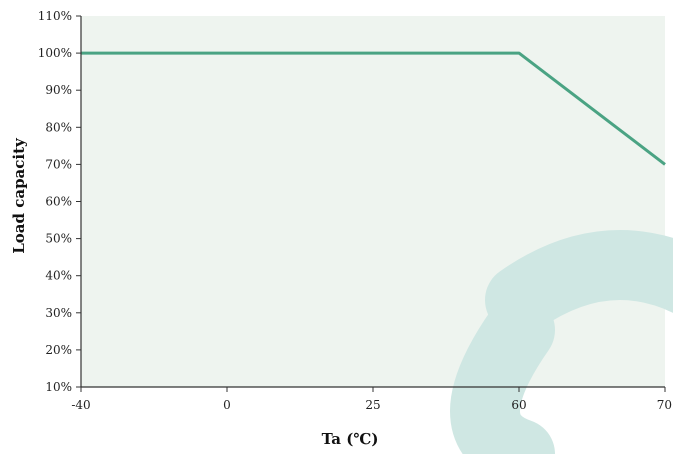  I want to click on x-tick-label: 70, so click(664, 405).